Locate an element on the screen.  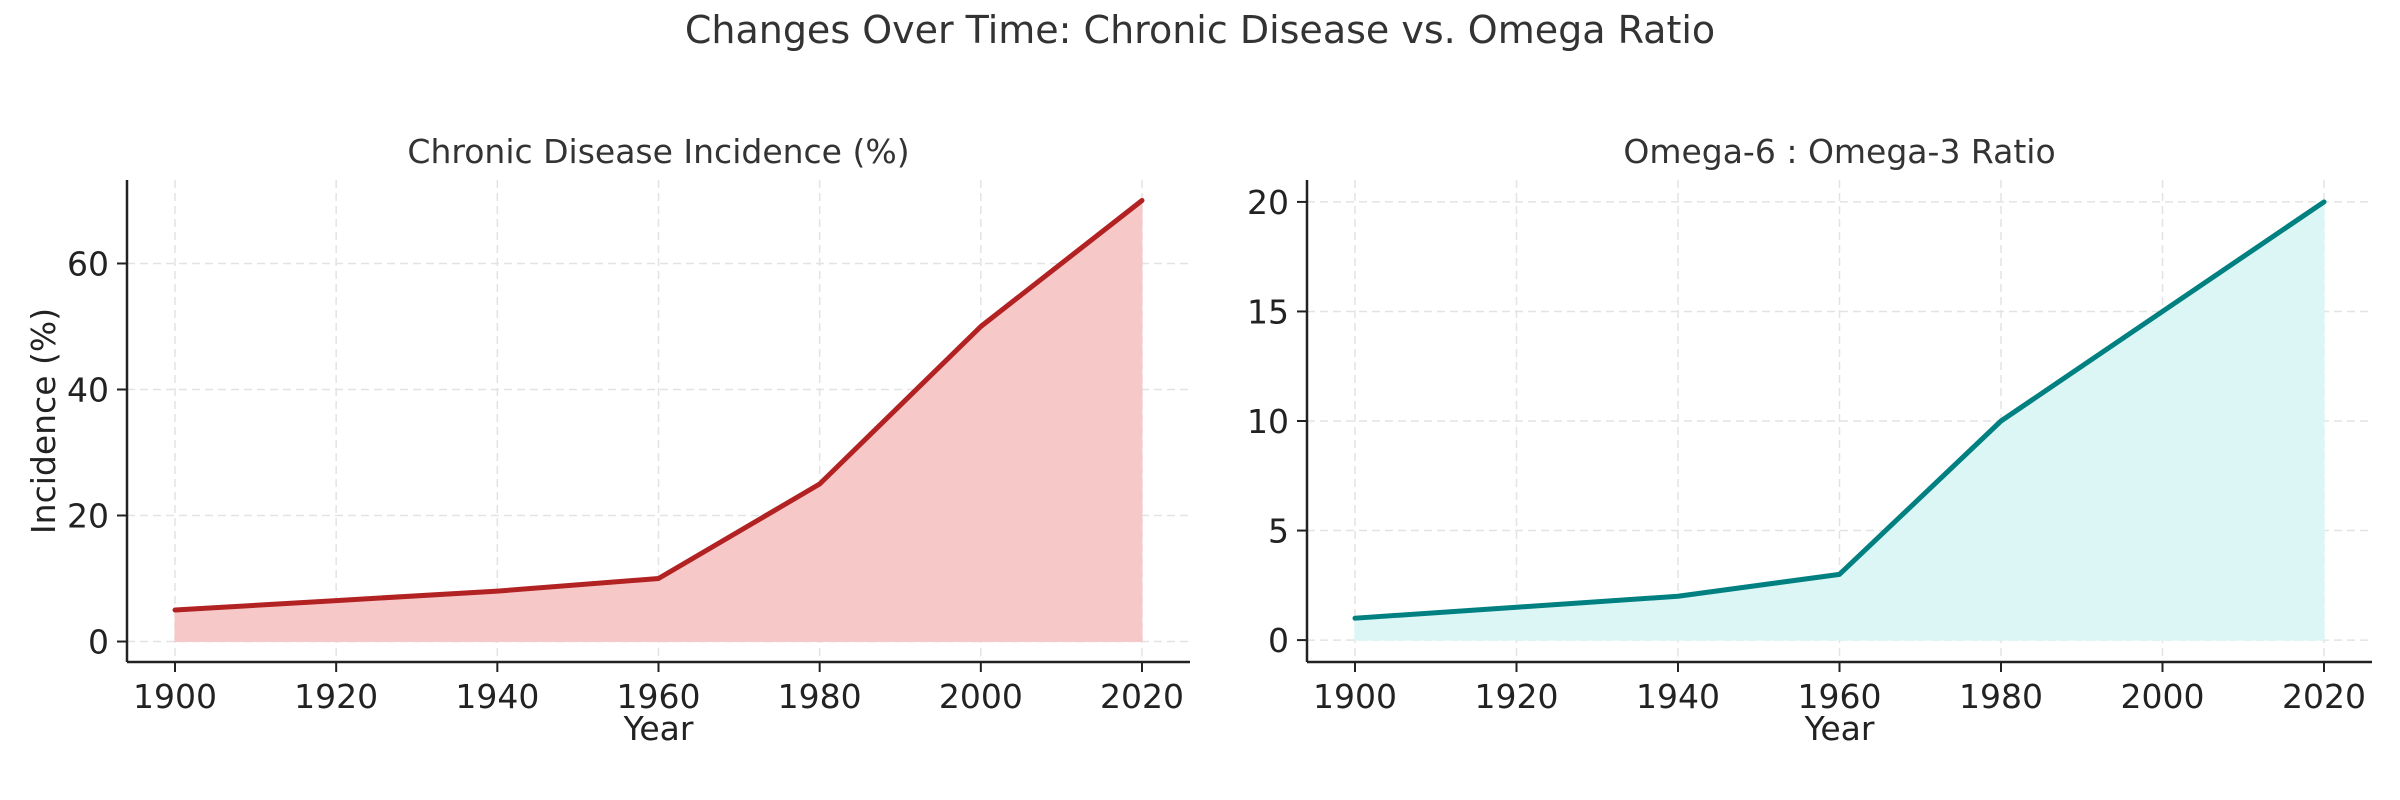
y-tick-label: 5 is located at coordinates (1278, 531).